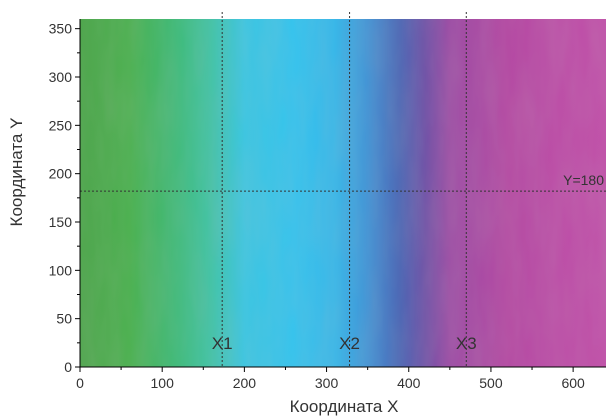  Describe the element at coordinates (245, 383) in the screenshot. I see `x-tick-label: 200` at that location.